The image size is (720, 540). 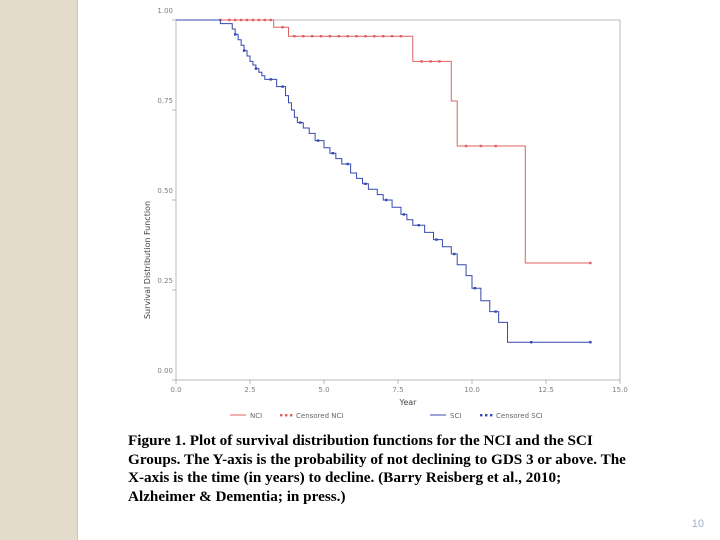 What do you see at coordinates (165, 281) in the screenshot?
I see `y-tick-label: 0.25` at bounding box center [165, 281].